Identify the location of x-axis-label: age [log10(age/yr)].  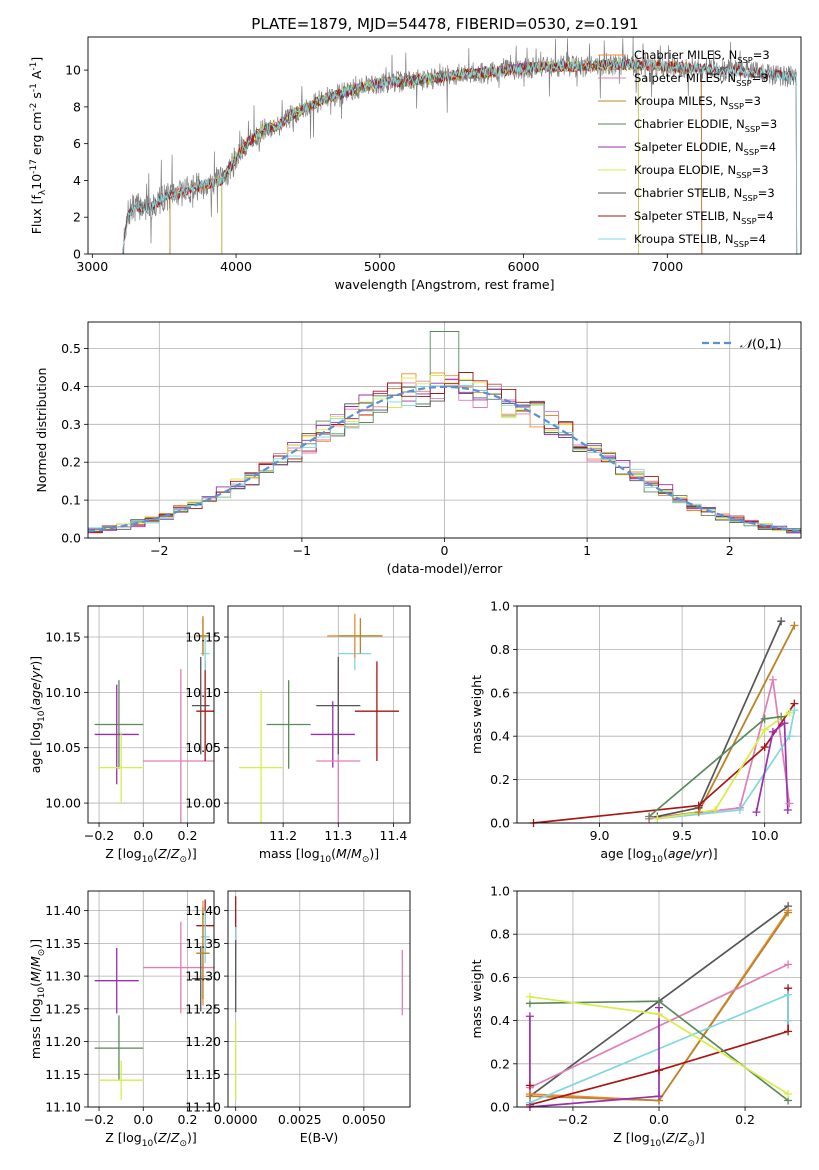
(658, 855).